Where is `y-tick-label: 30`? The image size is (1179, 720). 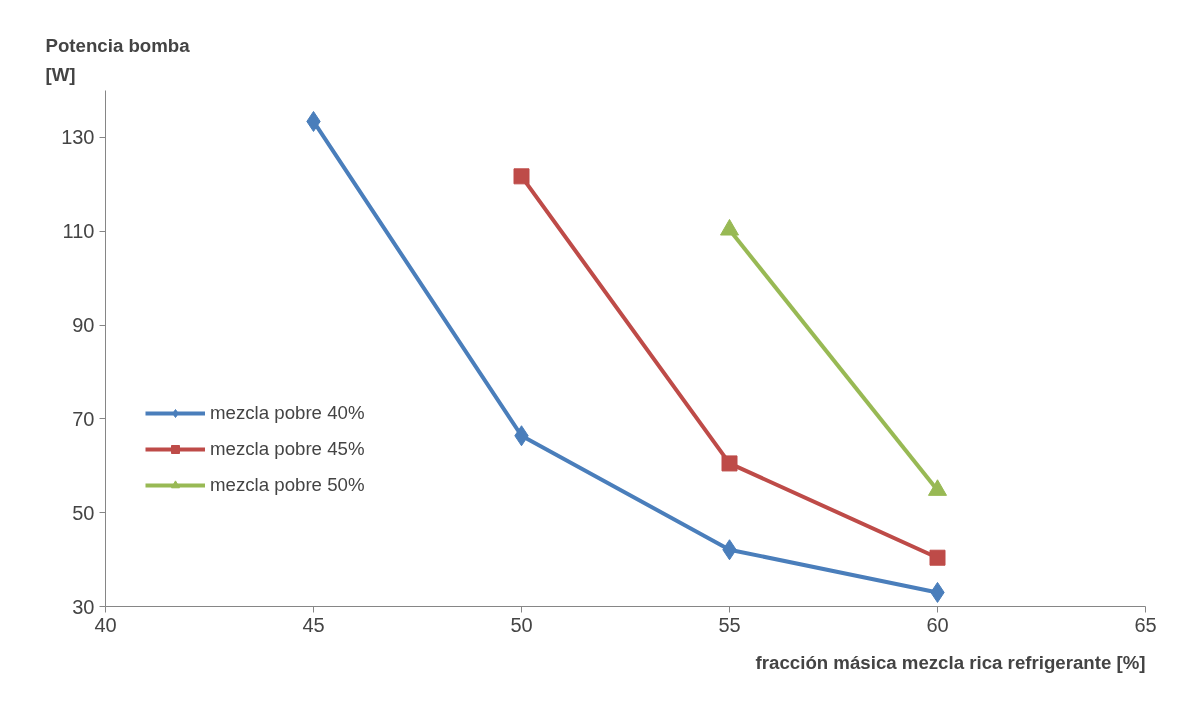
y-tick-label: 30 is located at coordinates (83, 606).